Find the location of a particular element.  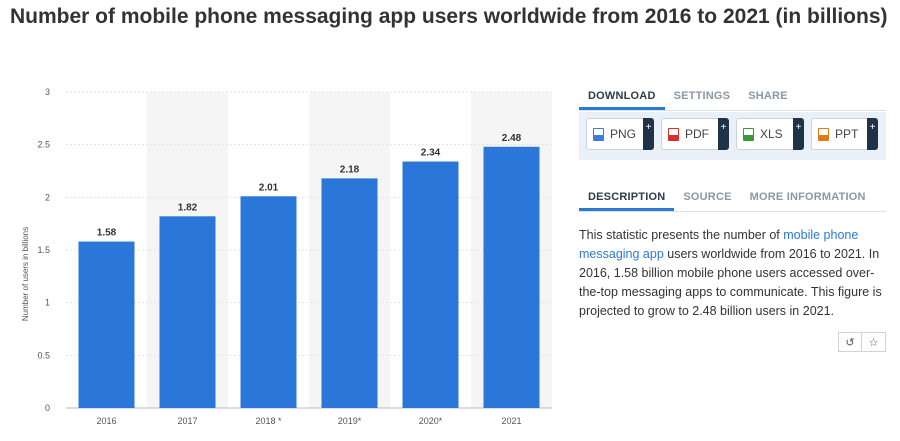

download-xls-button: XLS + is located at coordinates (770, 134).